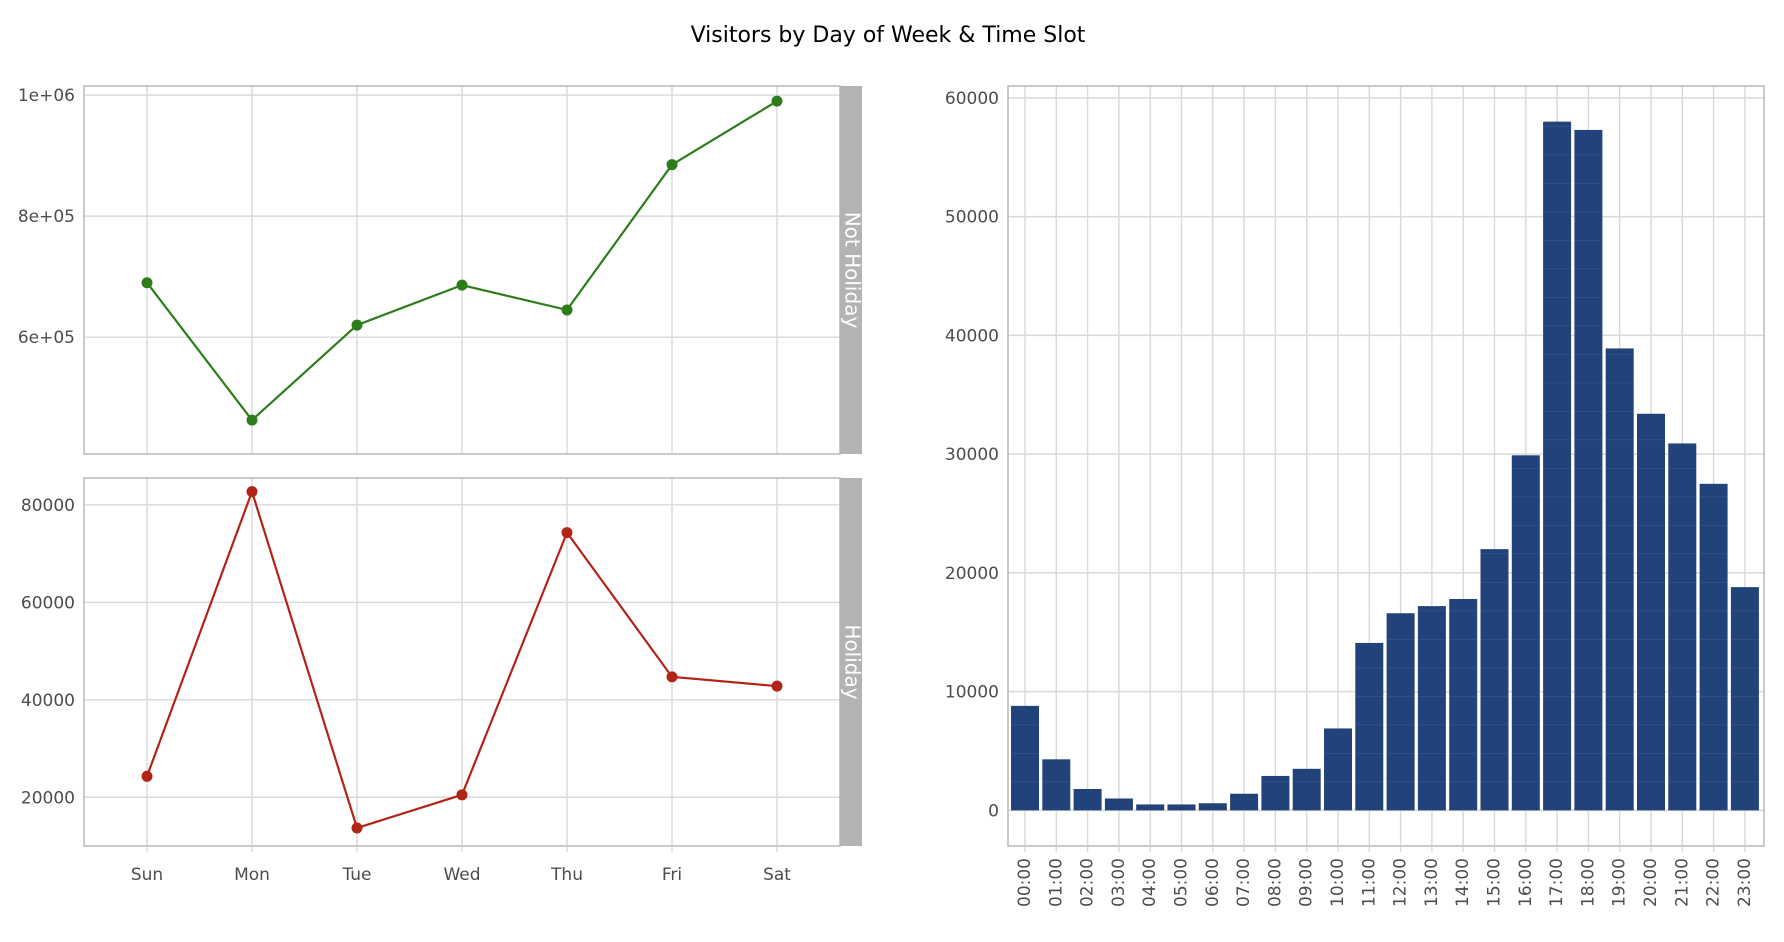  What do you see at coordinates (1588, 882) in the screenshot?
I see `x-tick-label: 18:00` at bounding box center [1588, 882].